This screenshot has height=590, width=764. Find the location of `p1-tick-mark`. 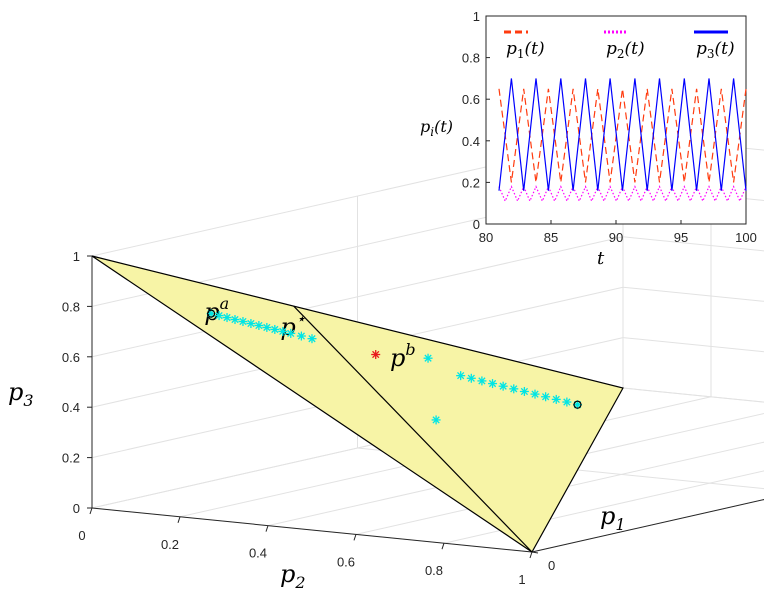

p1-tick-mark is located at coordinates (535, 552).